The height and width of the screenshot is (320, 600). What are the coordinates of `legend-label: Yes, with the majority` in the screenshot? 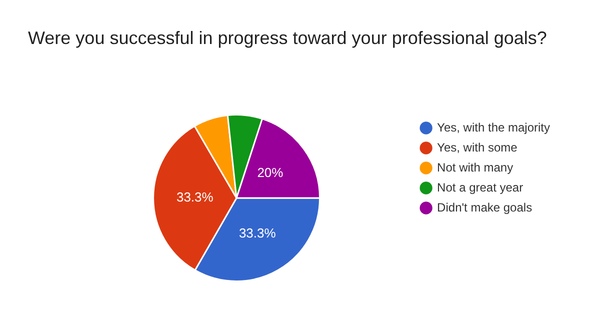 It's located at (493, 127).